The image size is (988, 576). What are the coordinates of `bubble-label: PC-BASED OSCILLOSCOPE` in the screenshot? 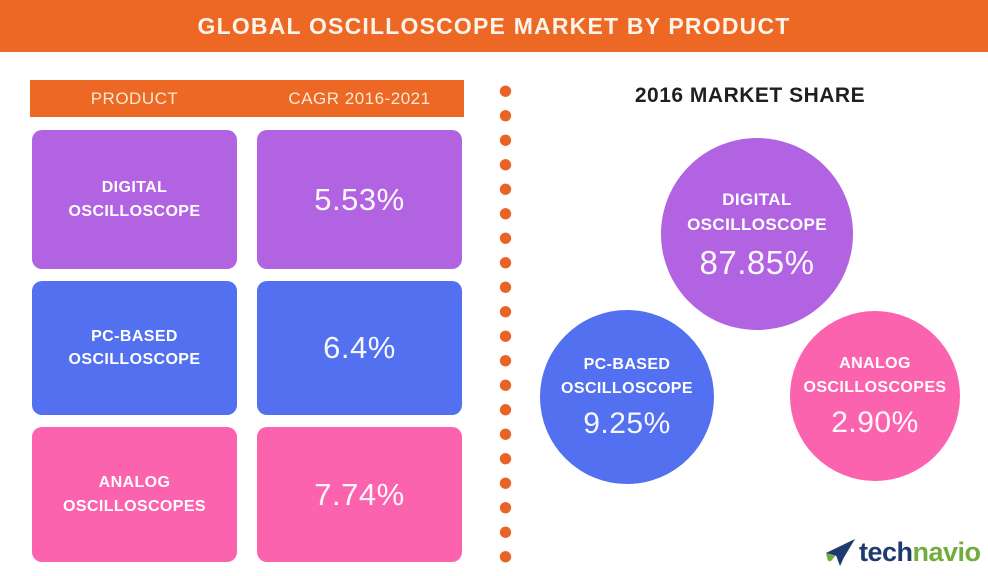 It's located at (627, 376).